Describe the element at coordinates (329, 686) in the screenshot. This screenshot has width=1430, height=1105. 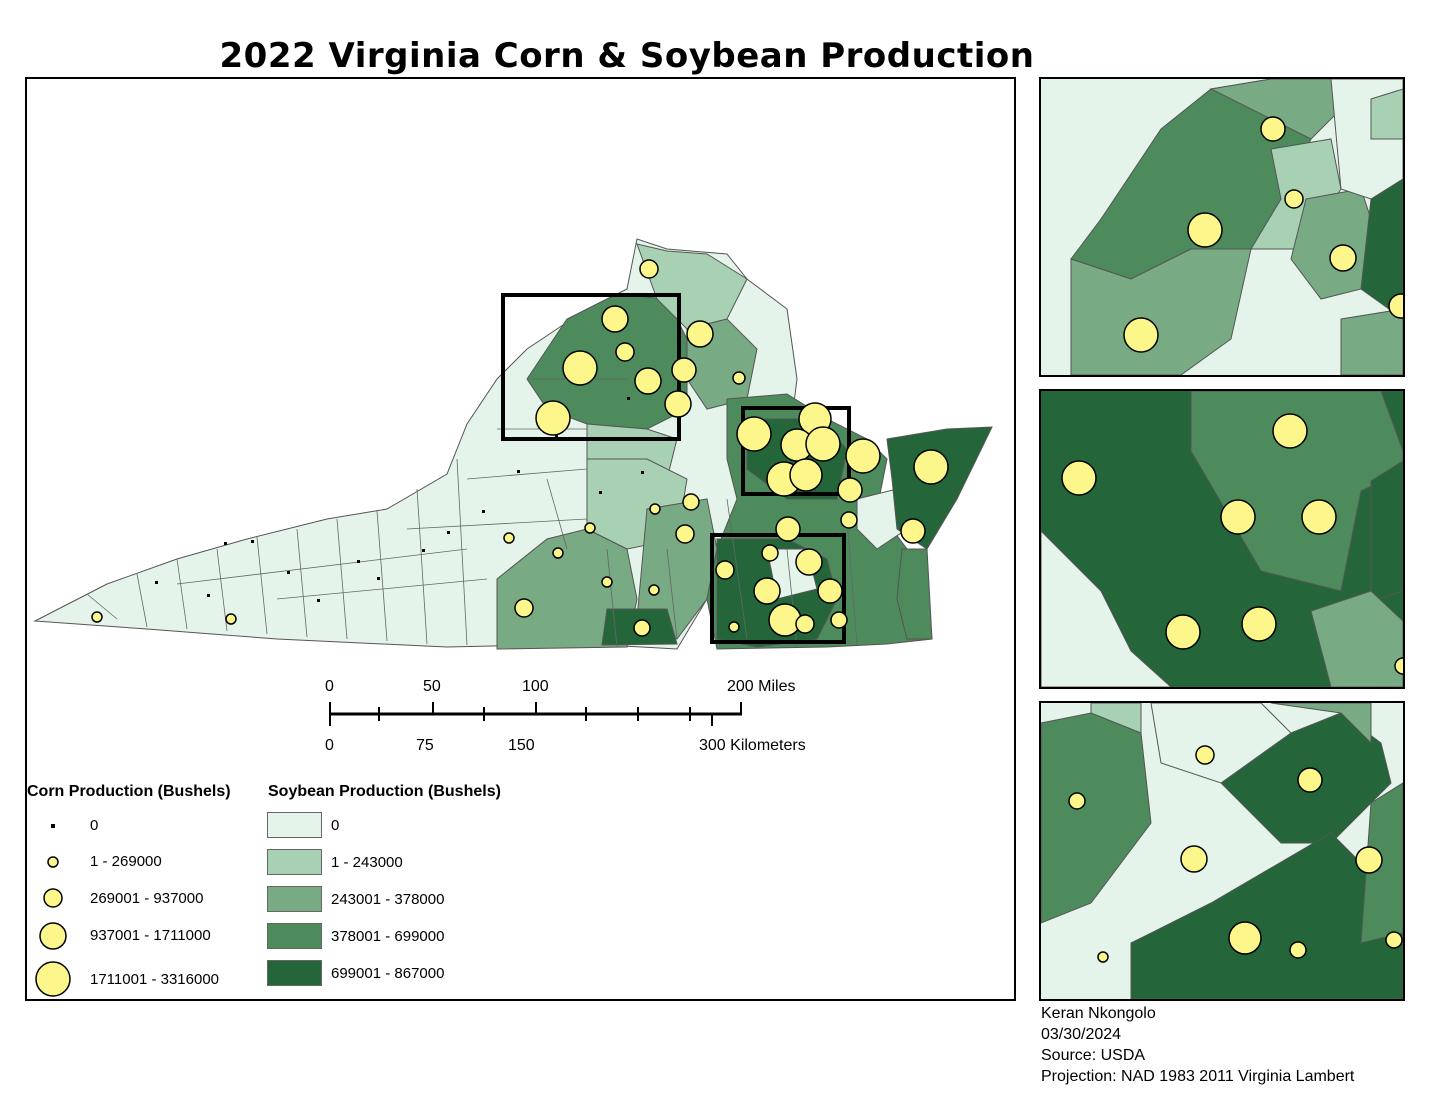
I see `scale-mile-0: 0` at that location.